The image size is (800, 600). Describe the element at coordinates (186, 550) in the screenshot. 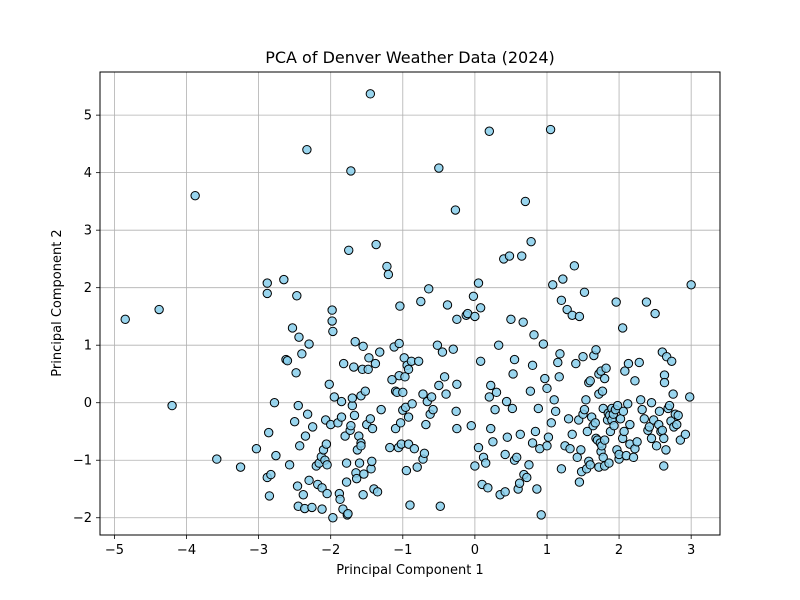

I see `x-tick-label: −4` at that location.